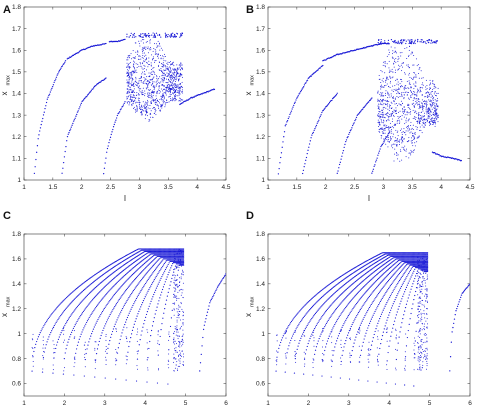  I want to click on x-tick-label: 3.5, so click(412, 187).